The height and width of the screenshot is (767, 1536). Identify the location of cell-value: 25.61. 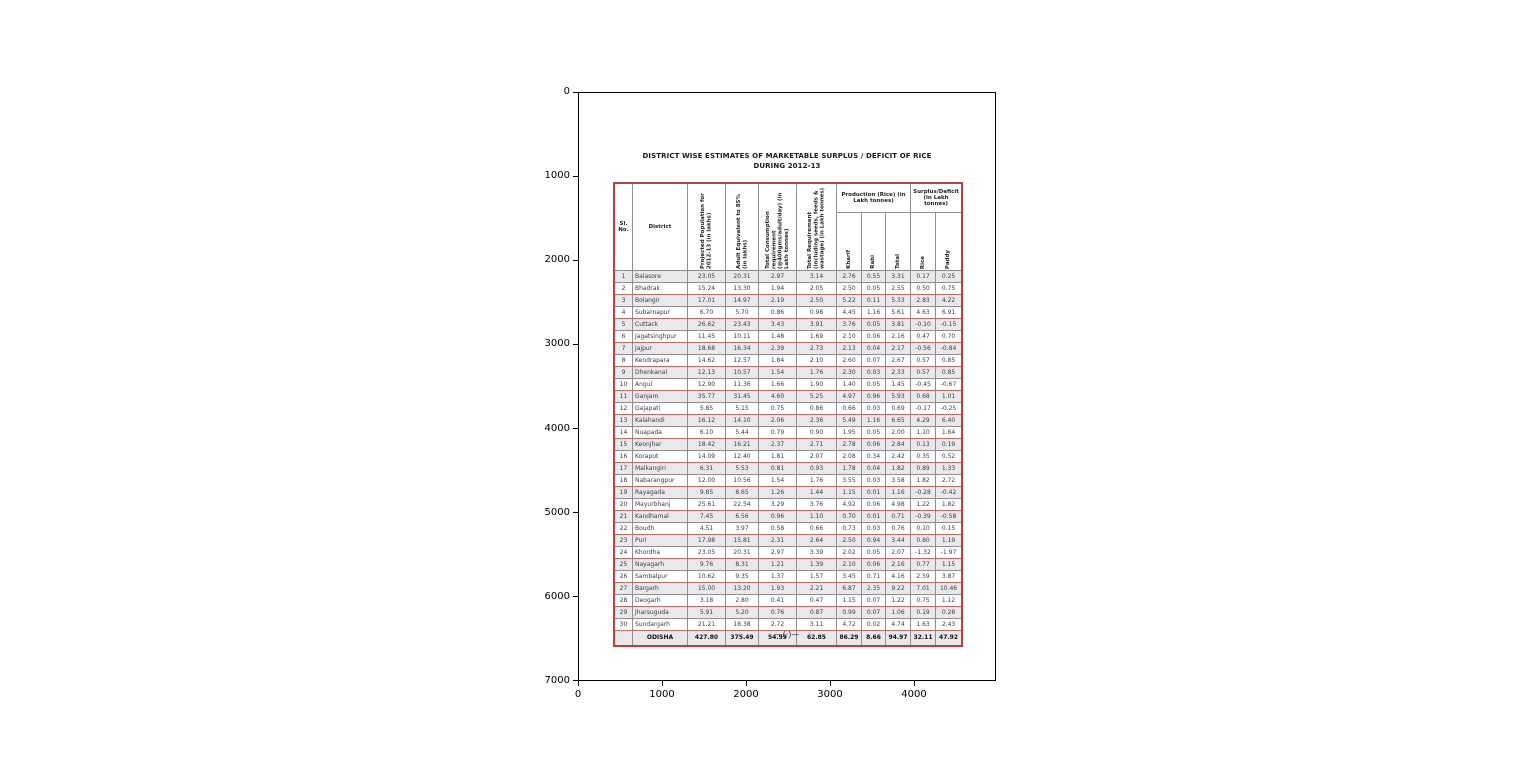
(706, 504).